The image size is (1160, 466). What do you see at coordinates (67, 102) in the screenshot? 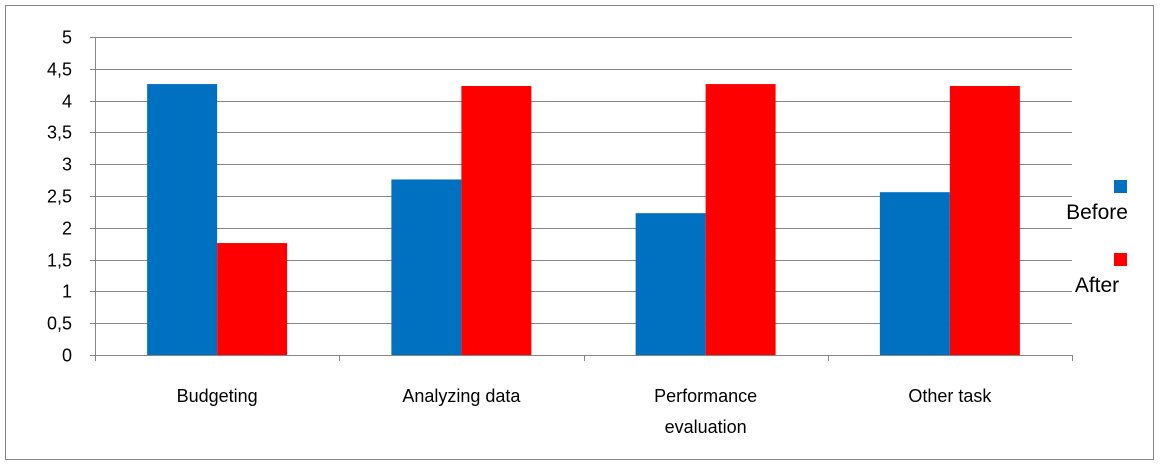
I see `y-tick-label: 4` at bounding box center [67, 102].